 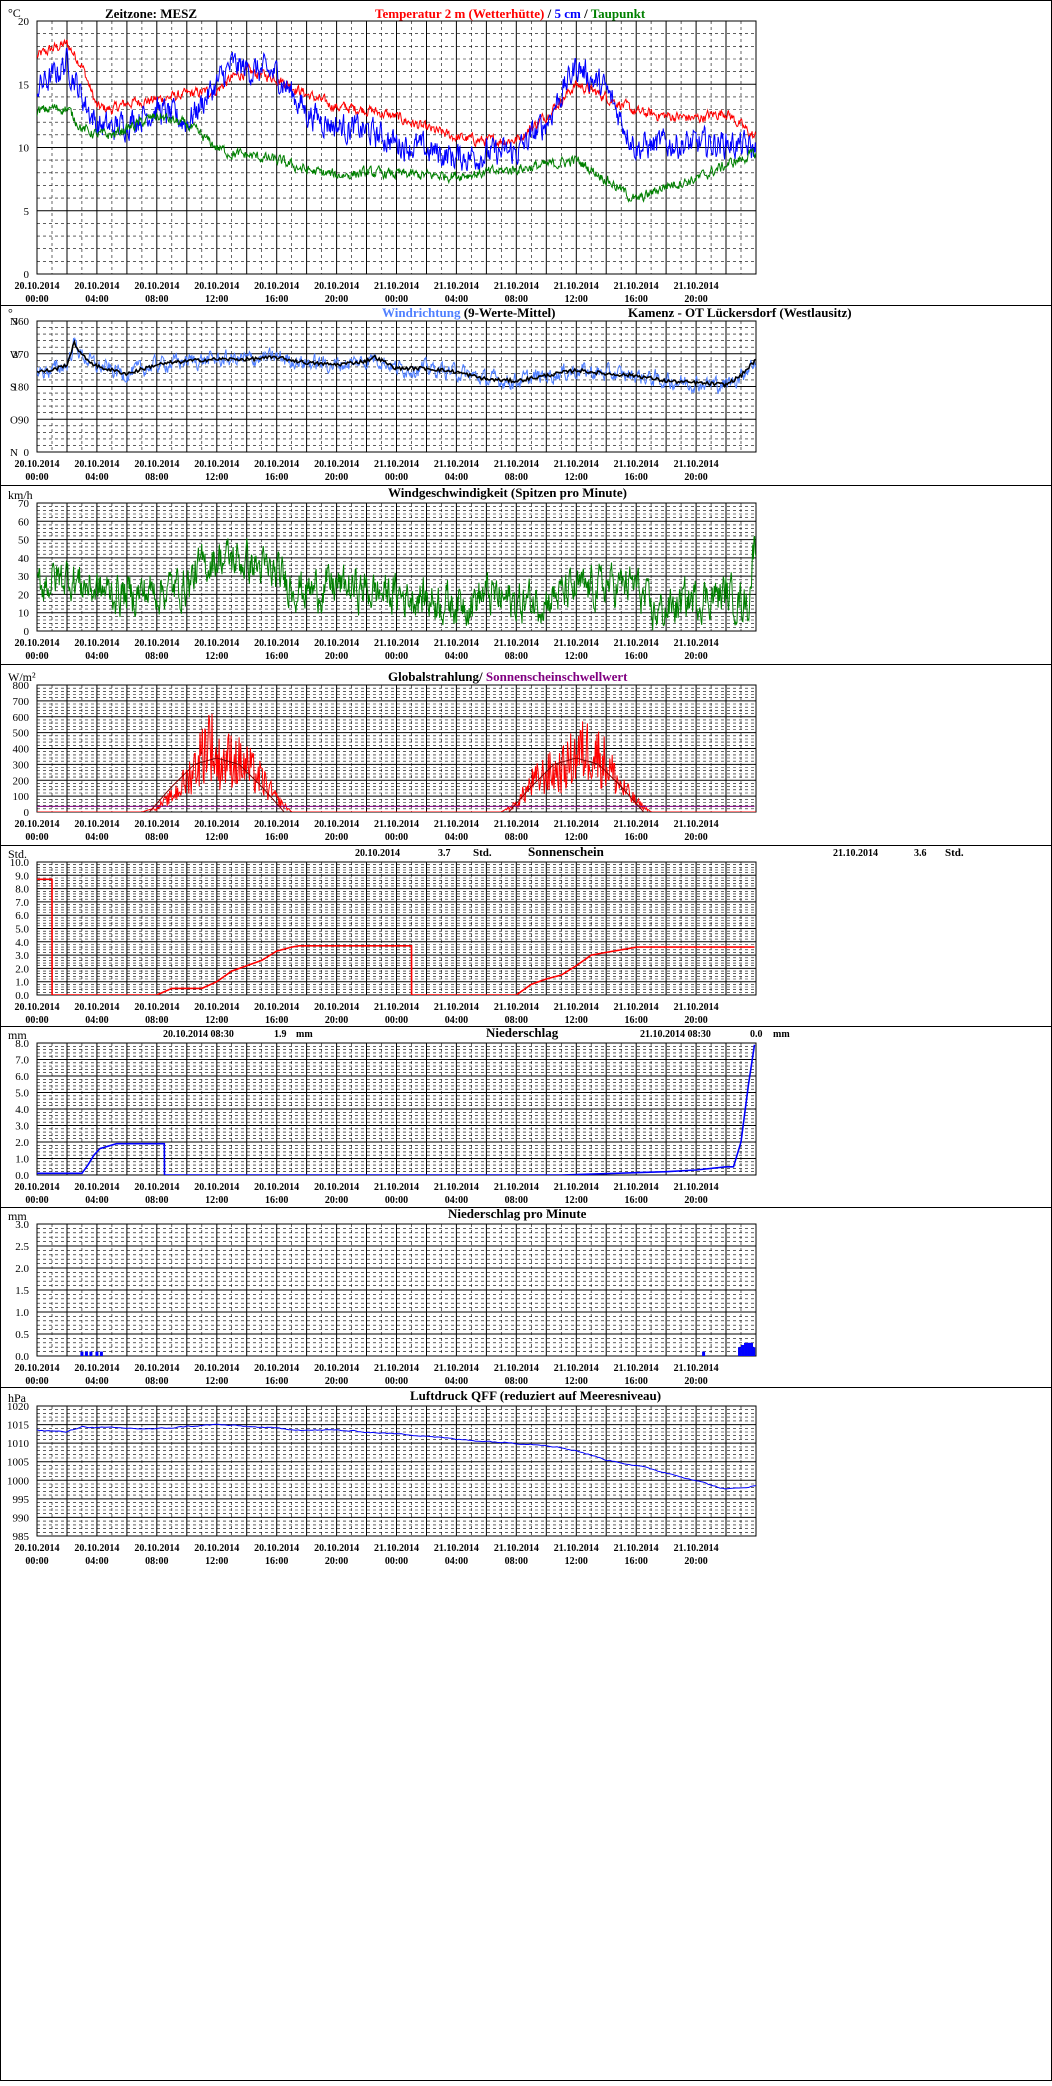 What do you see at coordinates (21, 1537) in the screenshot?
I see `y-tick-label: 985` at bounding box center [21, 1537].